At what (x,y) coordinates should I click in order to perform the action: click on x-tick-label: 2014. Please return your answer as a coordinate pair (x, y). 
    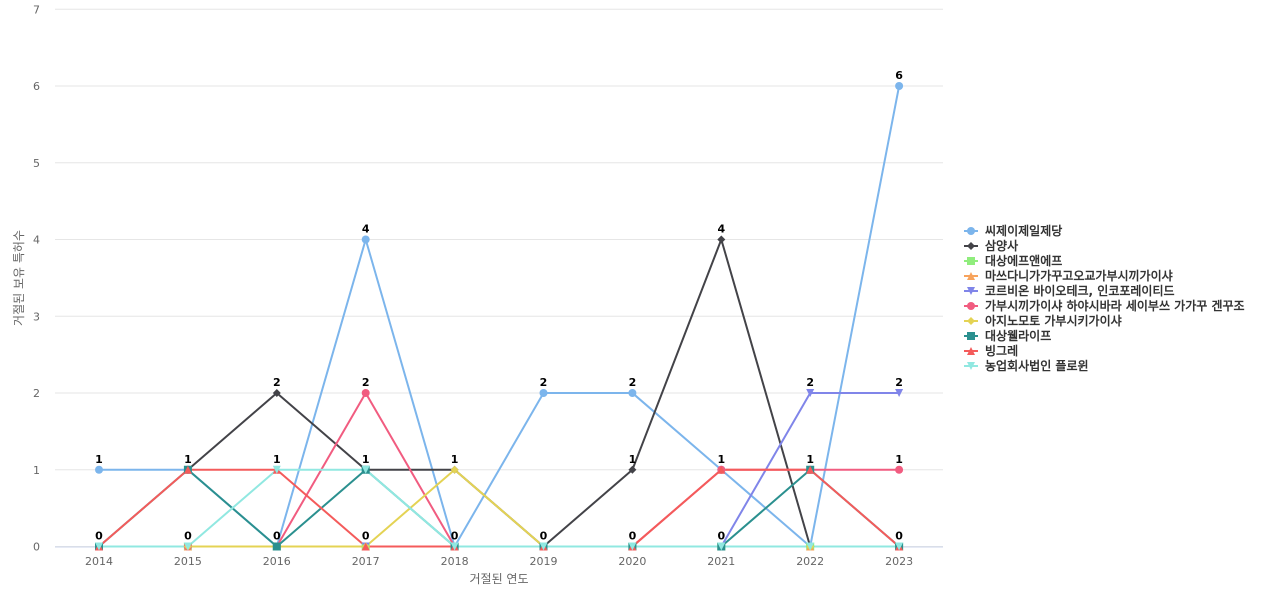
    Looking at the image, I should click on (99, 561).